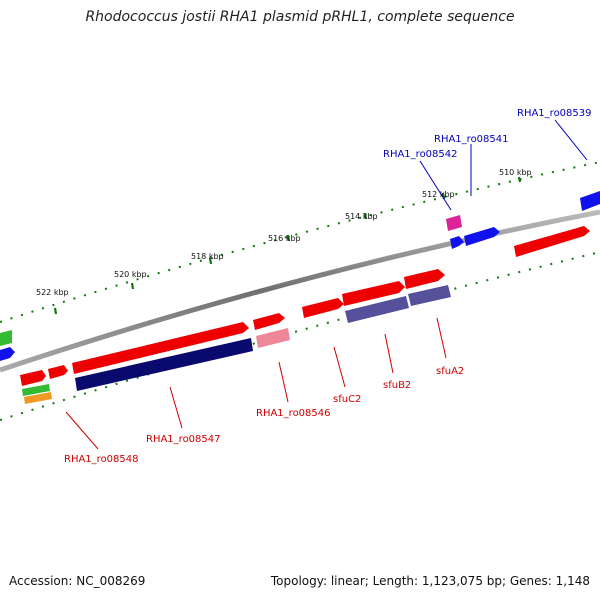 This screenshot has height=600, width=600. I want to click on gene-ro08546-top, so click(269, 321).